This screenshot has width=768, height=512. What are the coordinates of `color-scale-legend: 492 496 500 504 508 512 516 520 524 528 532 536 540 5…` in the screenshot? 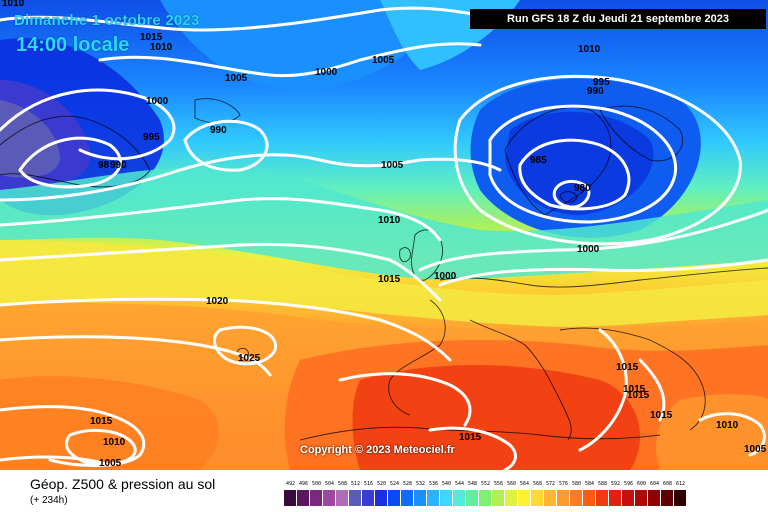 It's located at (518, 493).